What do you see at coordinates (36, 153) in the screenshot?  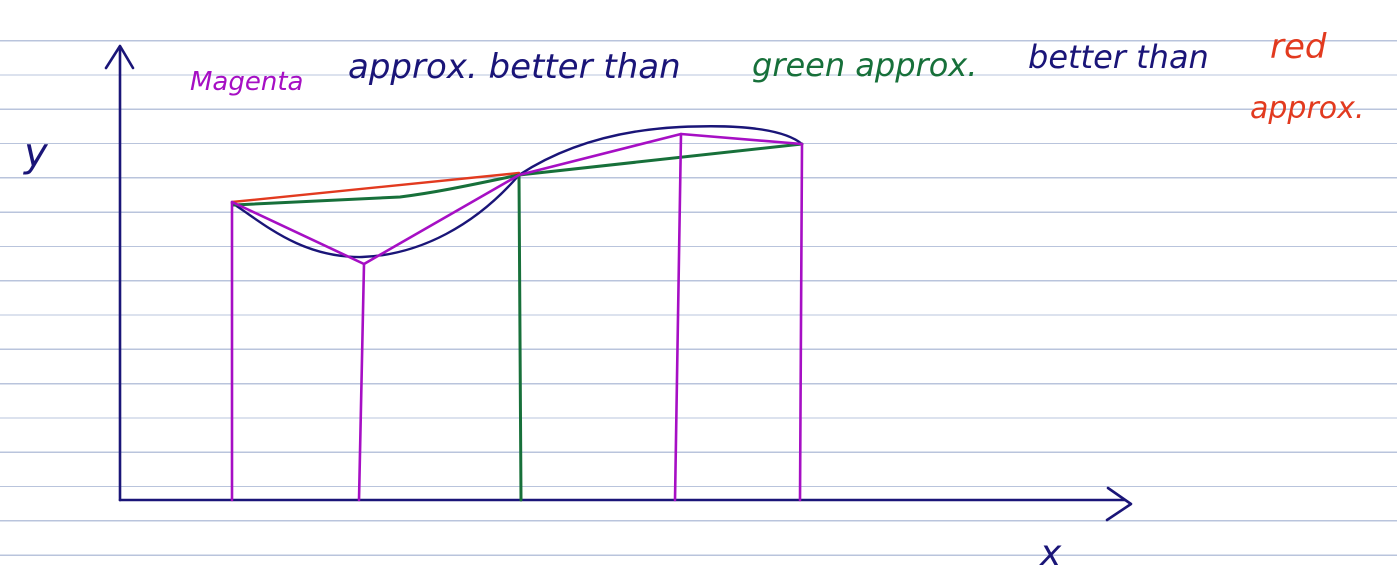 I see `y-axis-label: y` at bounding box center [36, 153].